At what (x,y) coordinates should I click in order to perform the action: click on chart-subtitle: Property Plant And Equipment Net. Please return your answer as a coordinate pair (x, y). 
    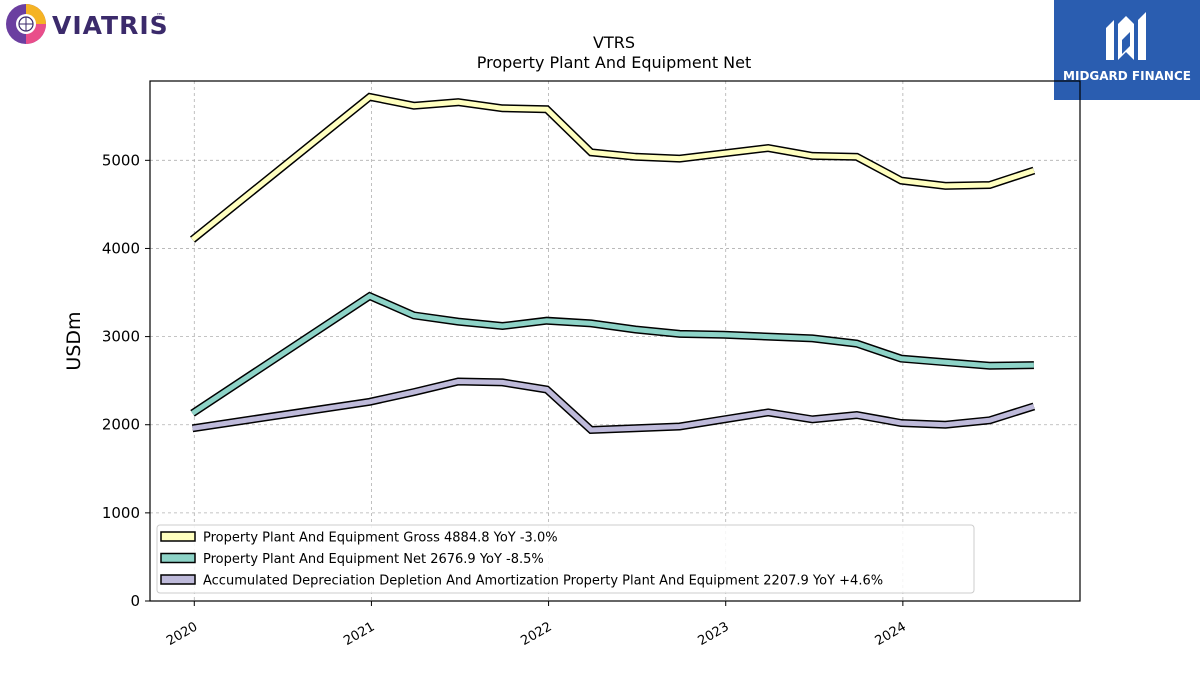
    Looking at the image, I should click on (614, 62).